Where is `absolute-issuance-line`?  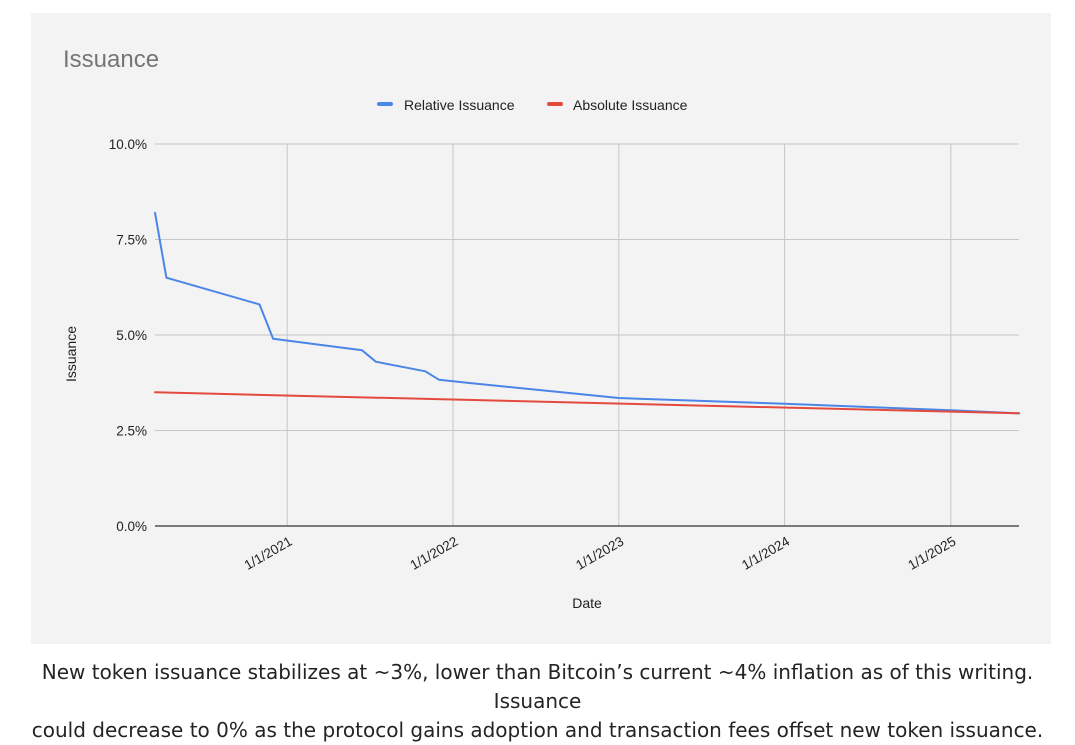 absolute-issuance-line is located at coordinates (587, 403).